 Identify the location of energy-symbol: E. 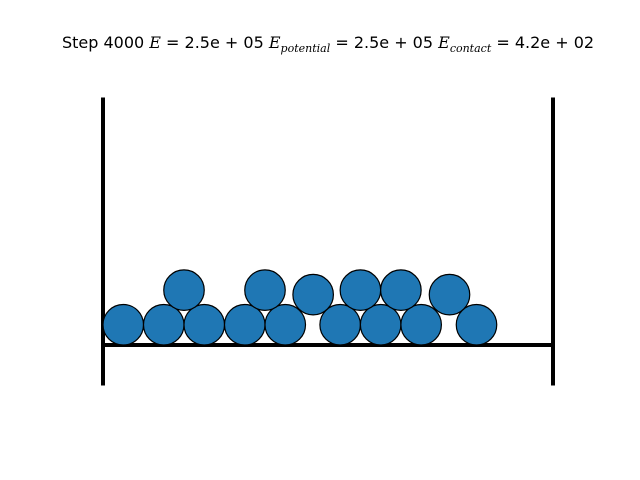
(154, 42).